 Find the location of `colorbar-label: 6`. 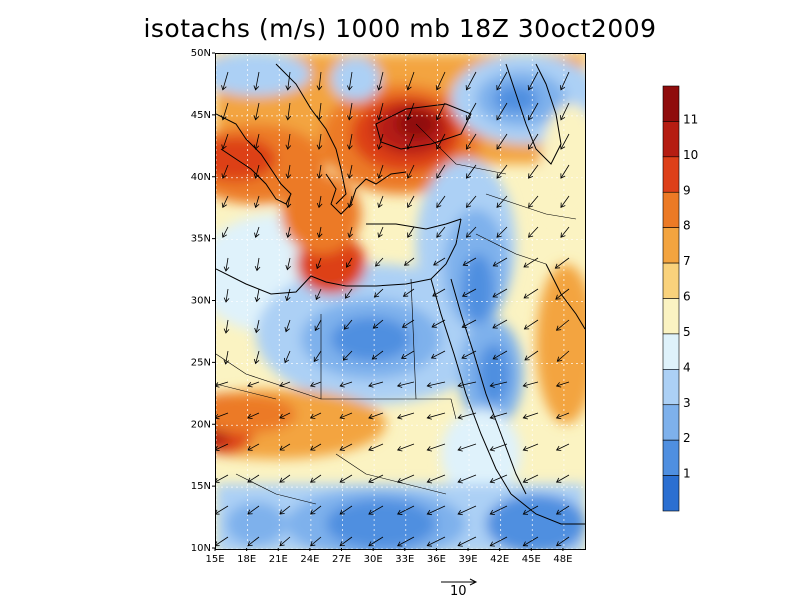

colorbar-label: 6 is located at coordinates (687, 297).